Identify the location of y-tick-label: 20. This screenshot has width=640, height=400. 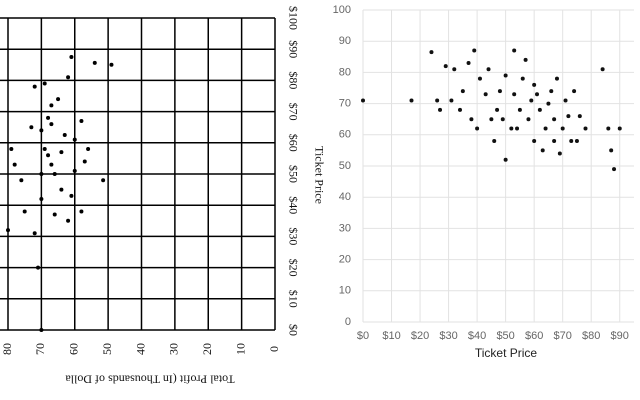
(207, 349).